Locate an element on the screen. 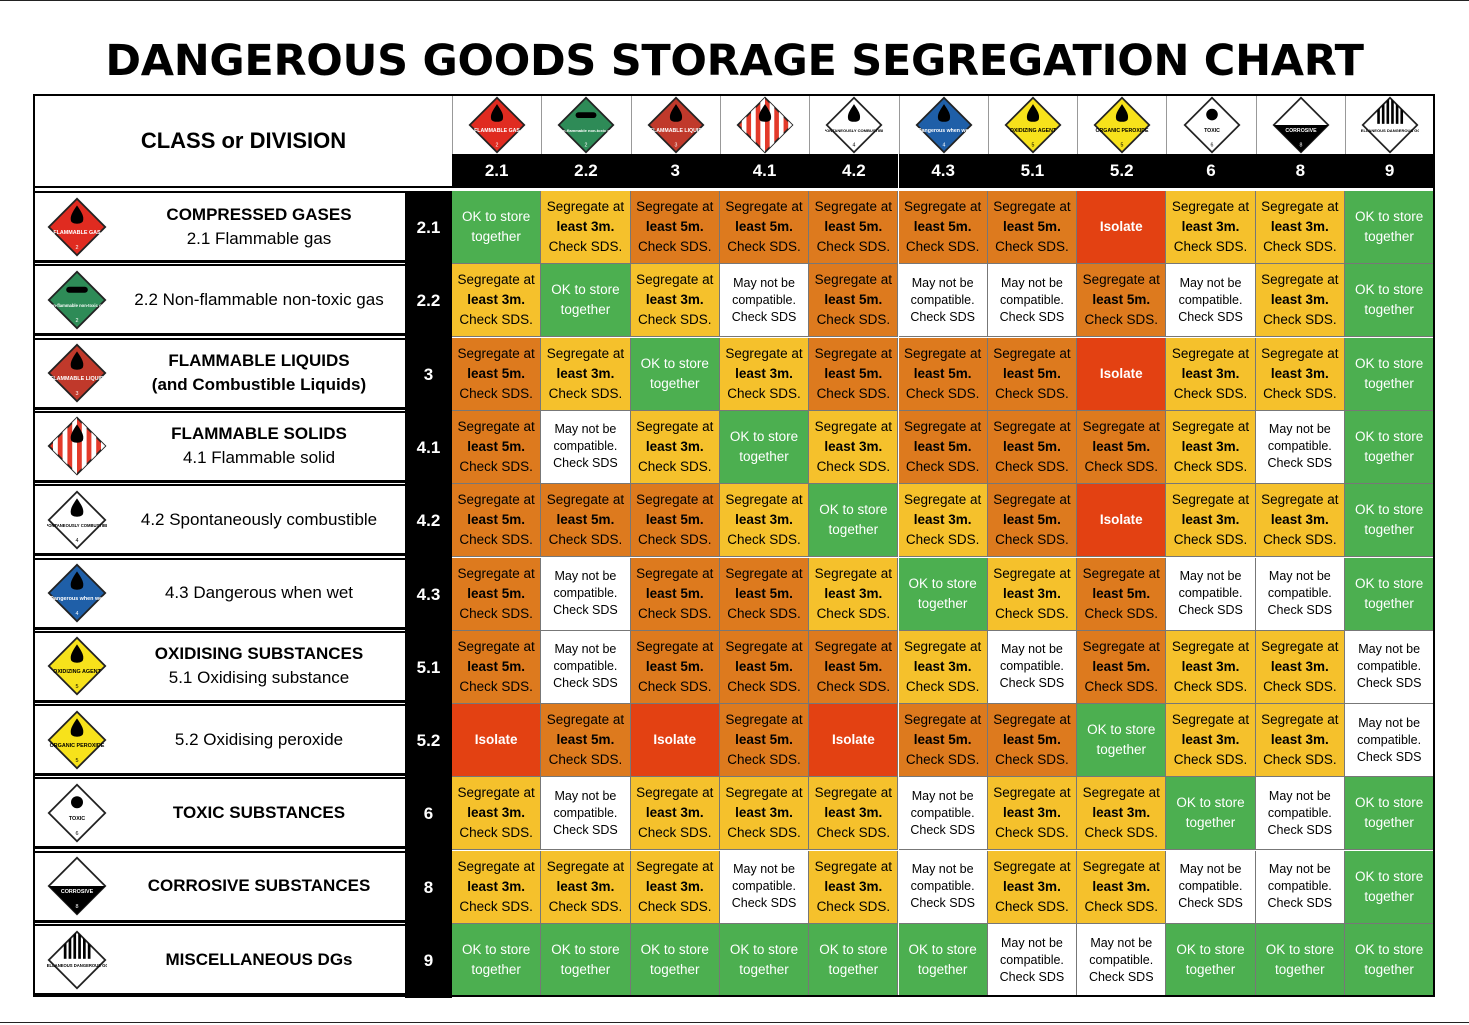 Image resolution: width=1469 pixels, height=1025 pixels. compatibility-cell-9-2.1: OK to store together is located at coordinates (497, 960).